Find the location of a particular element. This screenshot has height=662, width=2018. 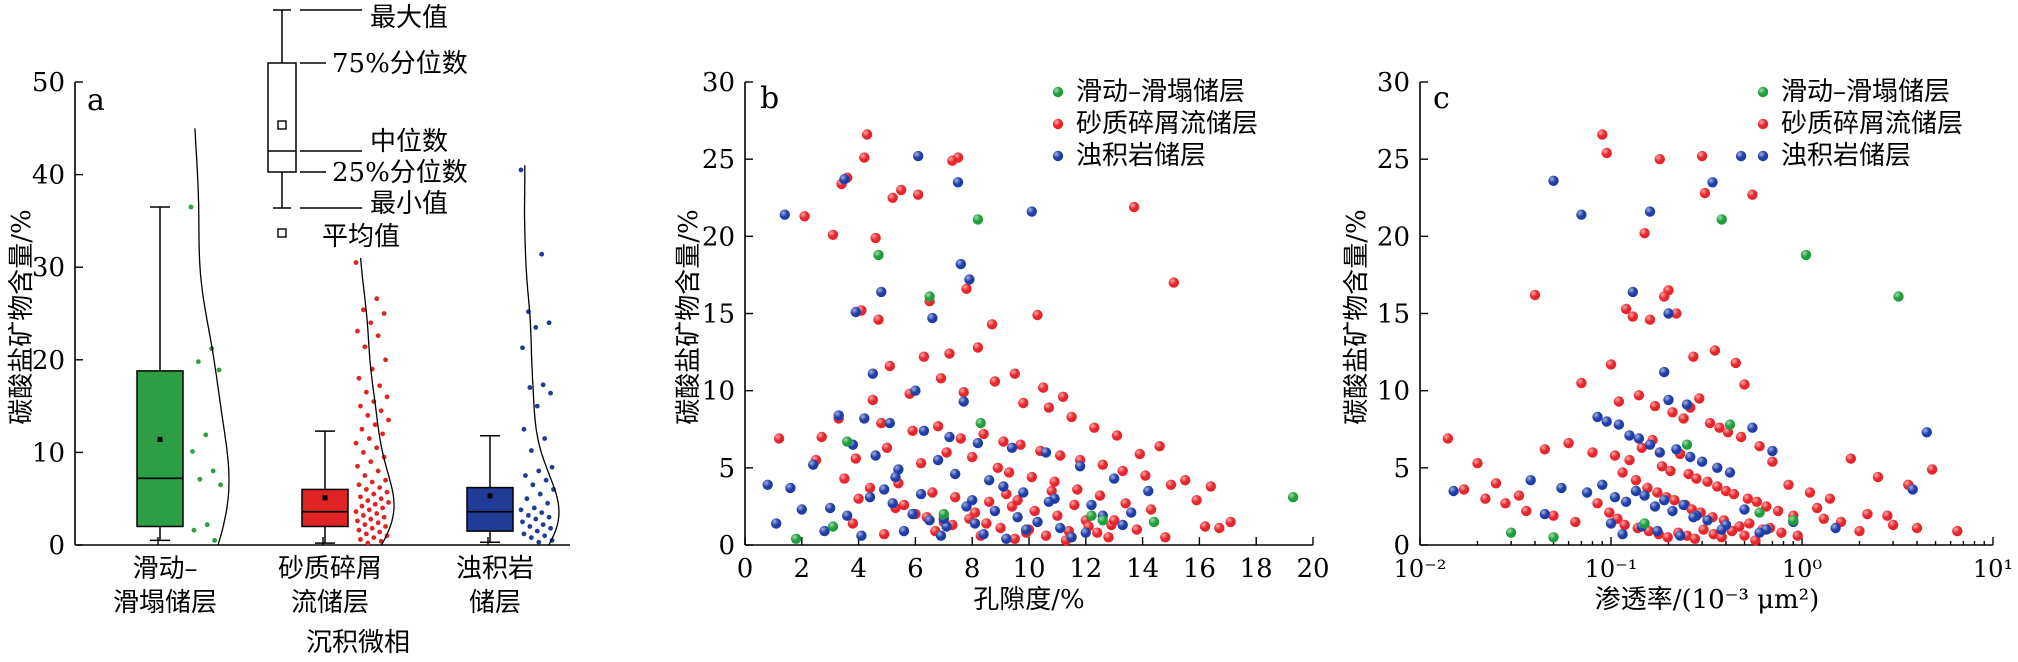

mean-marker is located at coordinates (325, 498).